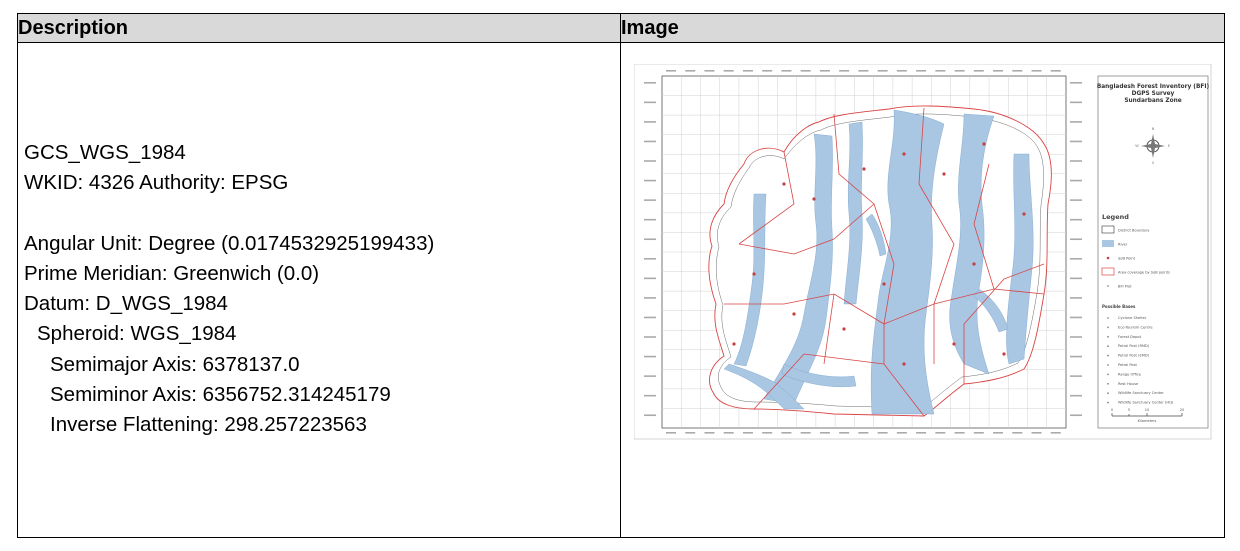 The width and height of the screenshot is (1240, 551). I want to click on header-image: Image, so click(922, 28).